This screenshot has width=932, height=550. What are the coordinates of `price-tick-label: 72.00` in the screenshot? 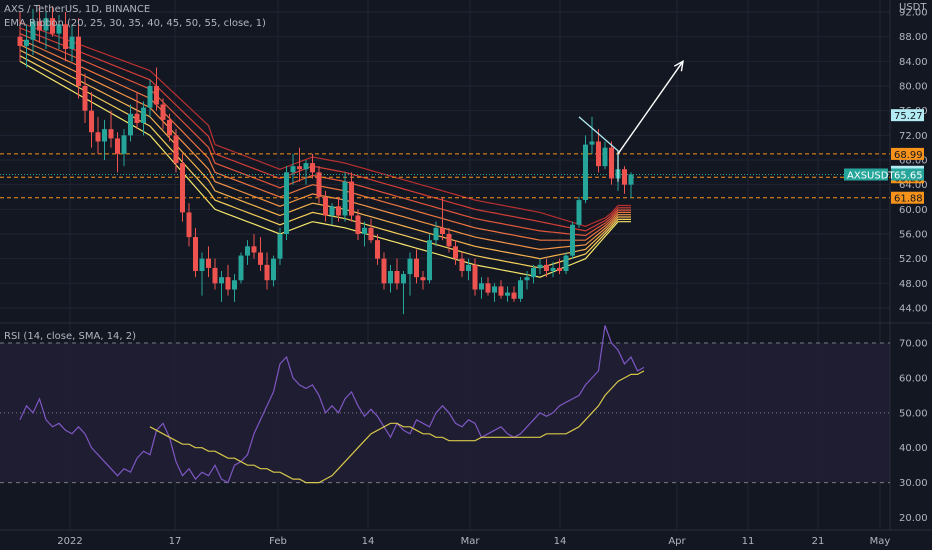 It's located at (913, 136).